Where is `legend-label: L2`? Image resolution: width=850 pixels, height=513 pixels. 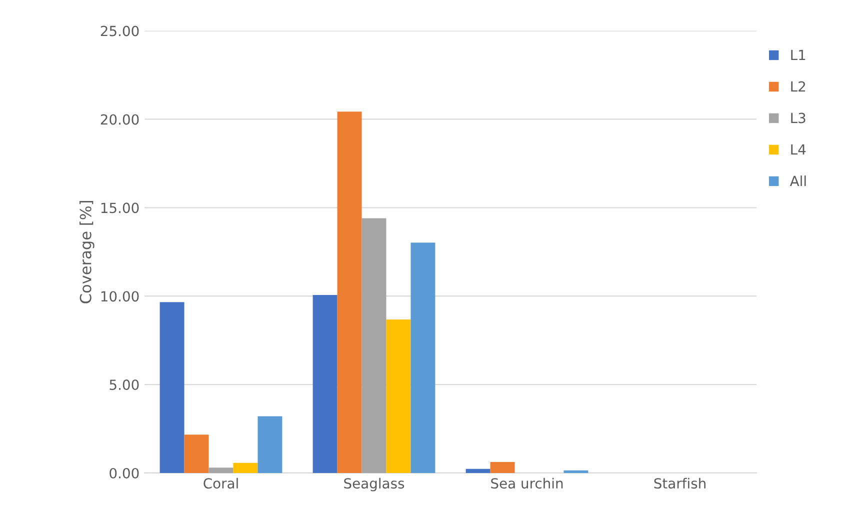
legend-label: L2 is located at coordinates (798, 86).